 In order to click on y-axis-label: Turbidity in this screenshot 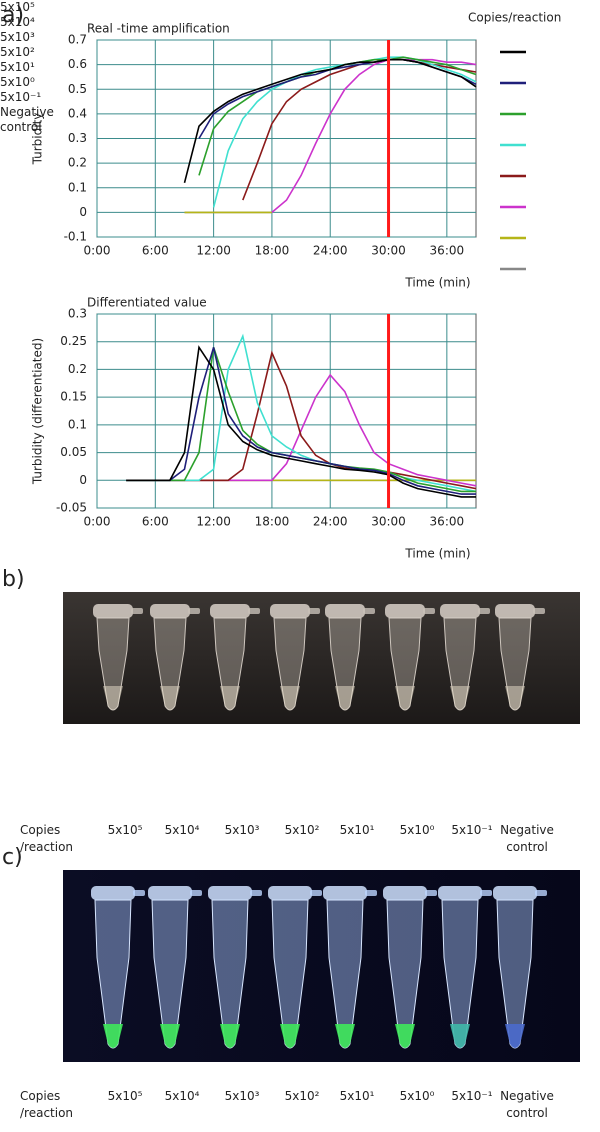, I will do `click(38, 139)`.